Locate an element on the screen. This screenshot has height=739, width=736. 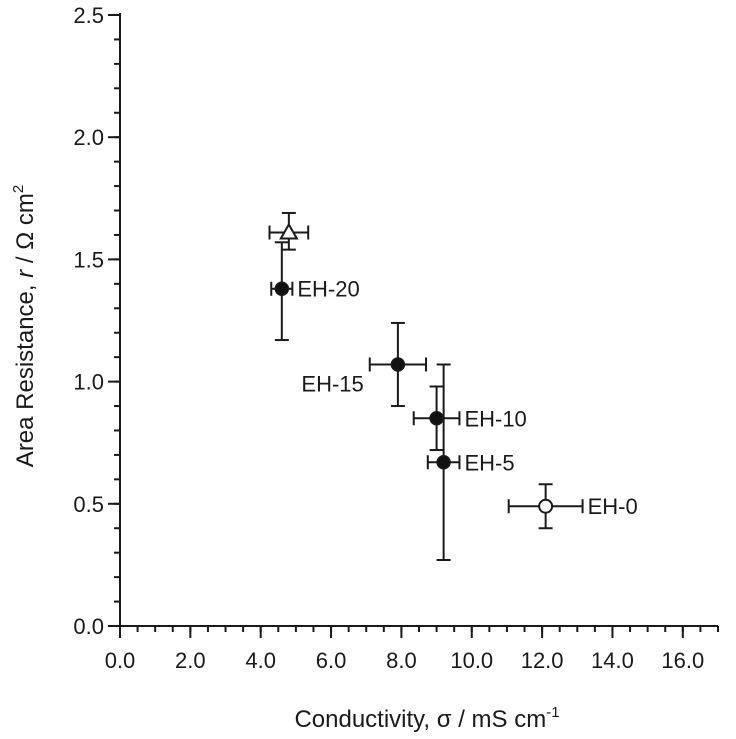
x-tick-label: 4.0 is located at coordinates (260, 660).